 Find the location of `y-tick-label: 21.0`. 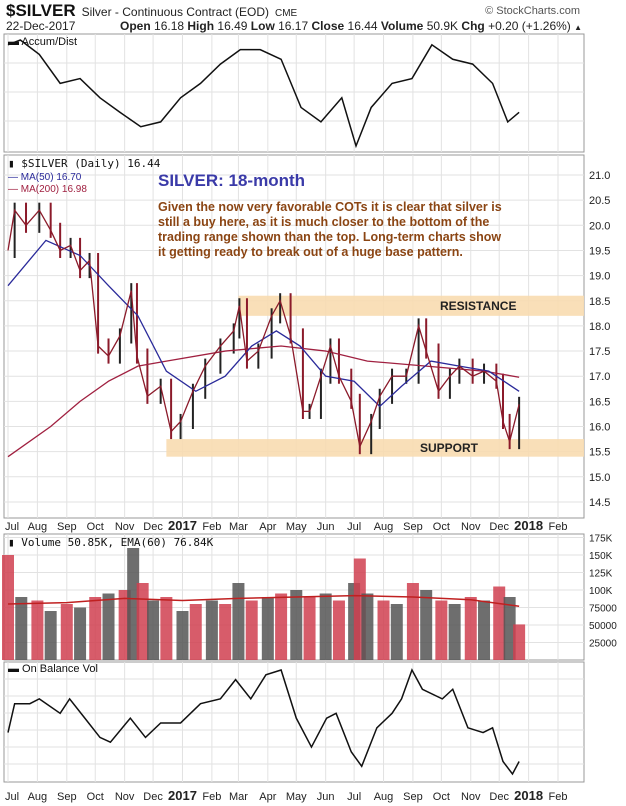

y-tick-label: 21.0 is located at coordinates (599, 176).